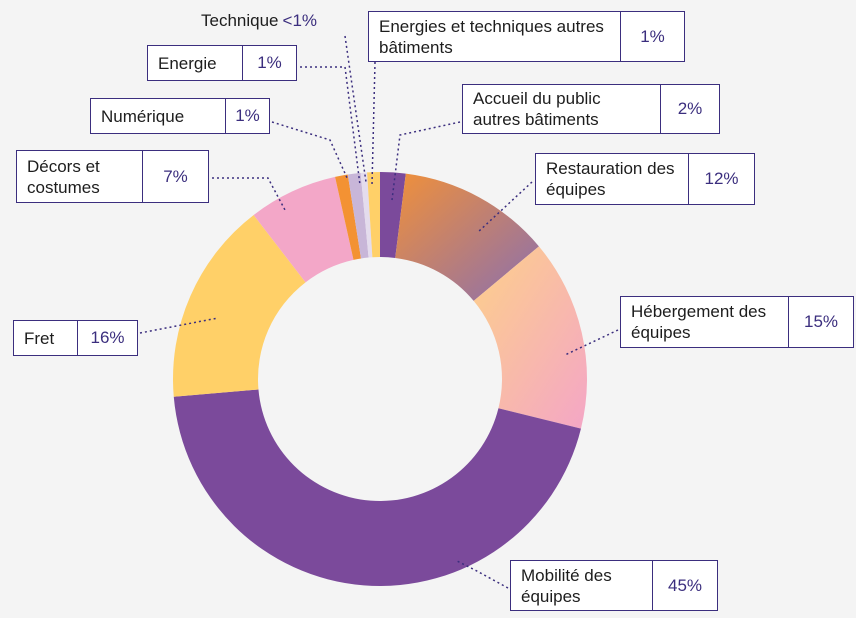 The image size is (856, 618). Describe the element at coordinates (582, 585) in the screenshot. I see `callout-label: Mobilité des équipes` at that location.